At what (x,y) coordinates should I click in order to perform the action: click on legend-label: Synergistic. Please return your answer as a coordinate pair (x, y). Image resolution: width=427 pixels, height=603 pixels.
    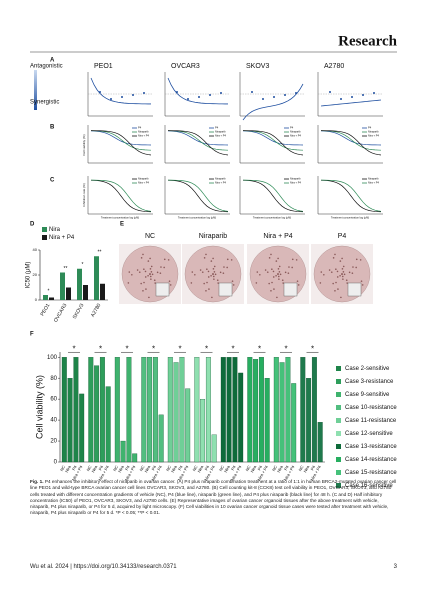
    Looking at the image, I should click on (44, 103).